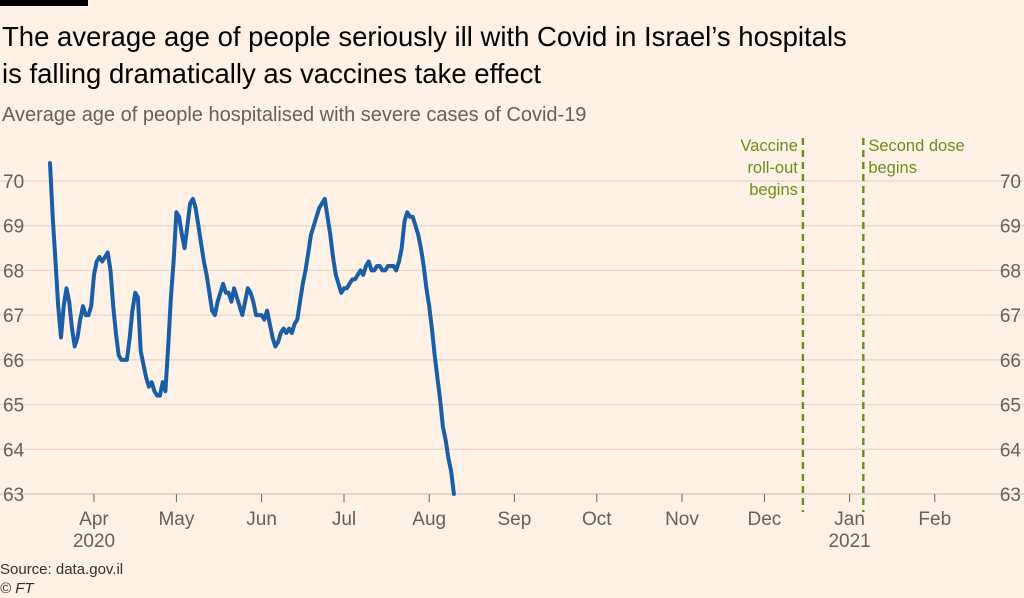 This screenshot has height=598, width=1024. What do you see at coordinates (916, 146) in the screenshot?
I see `annotation-label: Second dose` at bounding box center [916, 146].